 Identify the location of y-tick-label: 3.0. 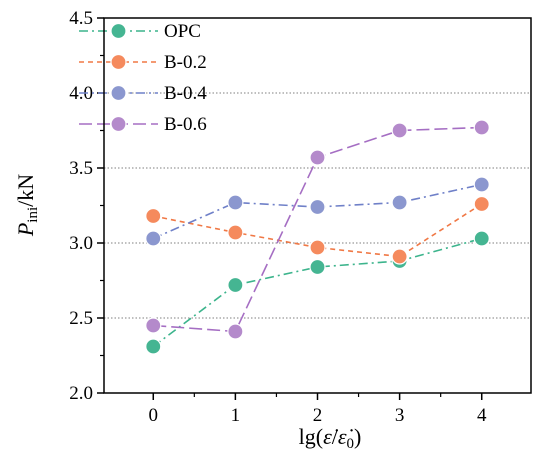
(81, 243).